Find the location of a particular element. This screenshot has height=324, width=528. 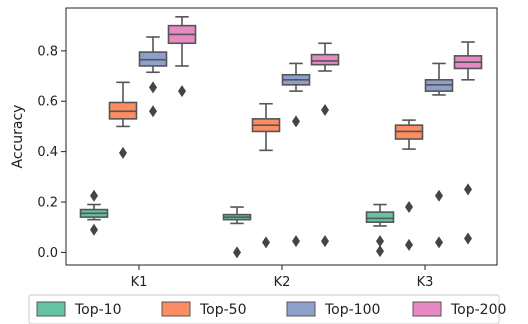

legend-label: Top-50 is located at coordinates (223, 310).